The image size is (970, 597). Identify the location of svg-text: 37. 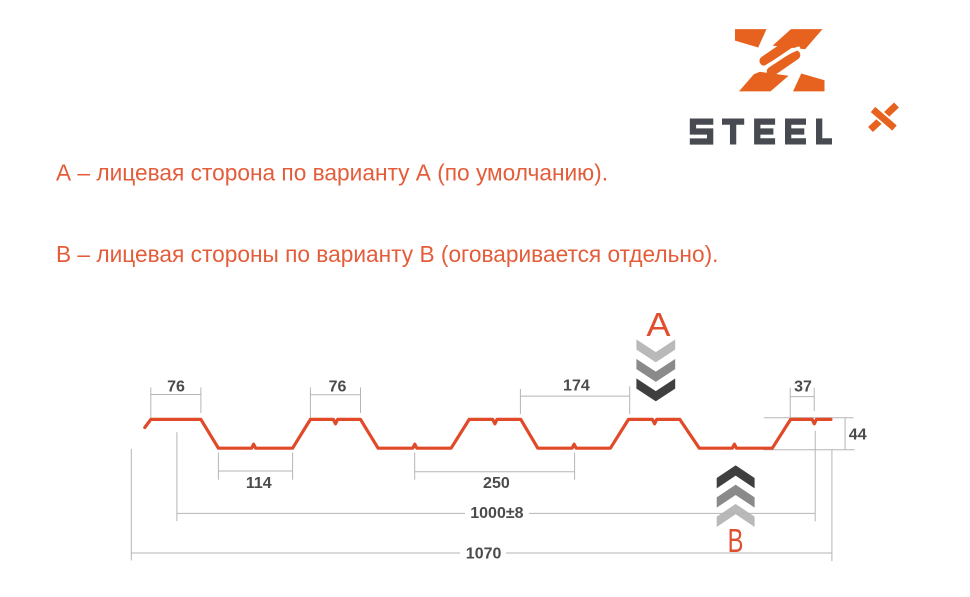
(803, 386).